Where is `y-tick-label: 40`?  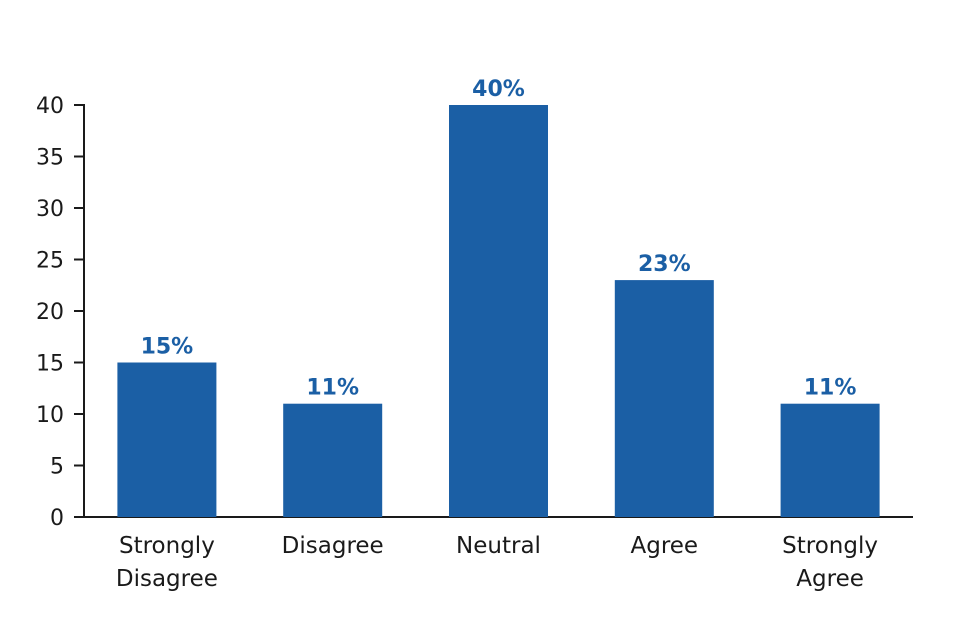 y-tick-label: 40 is located at coordinates (50, 106).